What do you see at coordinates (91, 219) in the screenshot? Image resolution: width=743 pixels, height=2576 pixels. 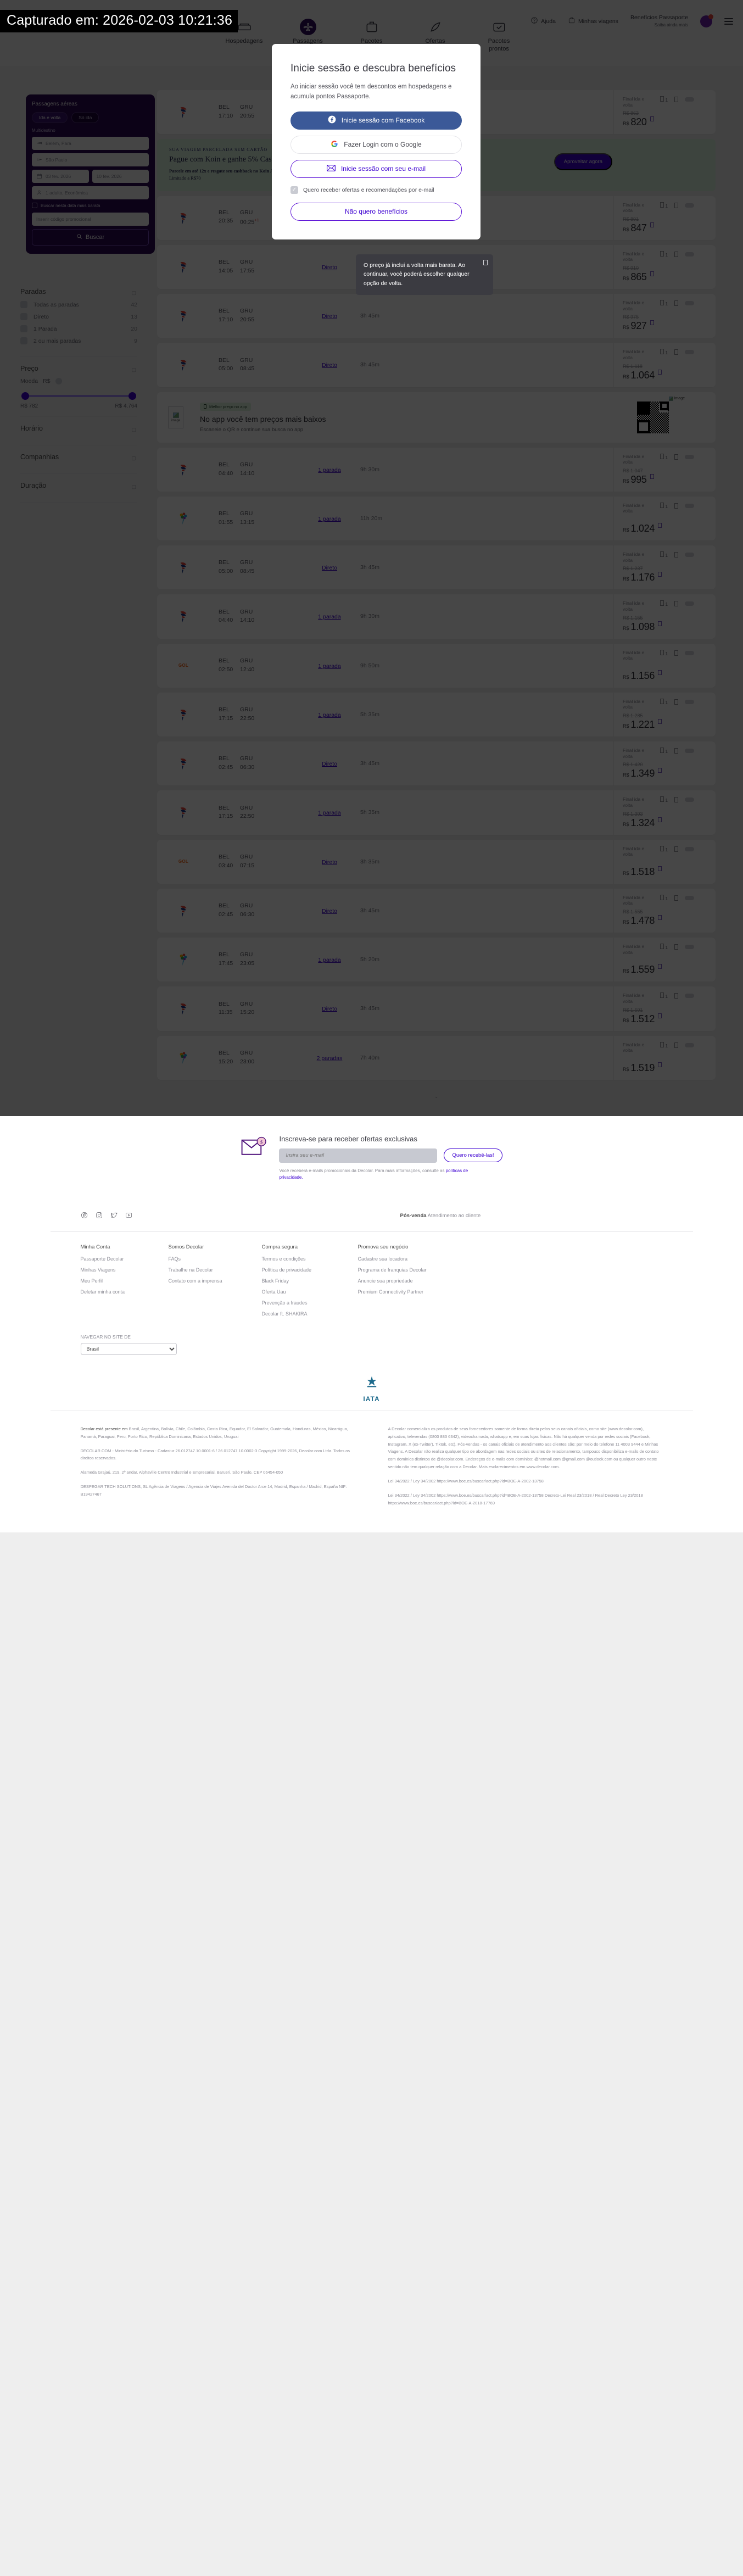 I see `promo-code-input: Inserir código promocional` at bounding box center [91, 219].